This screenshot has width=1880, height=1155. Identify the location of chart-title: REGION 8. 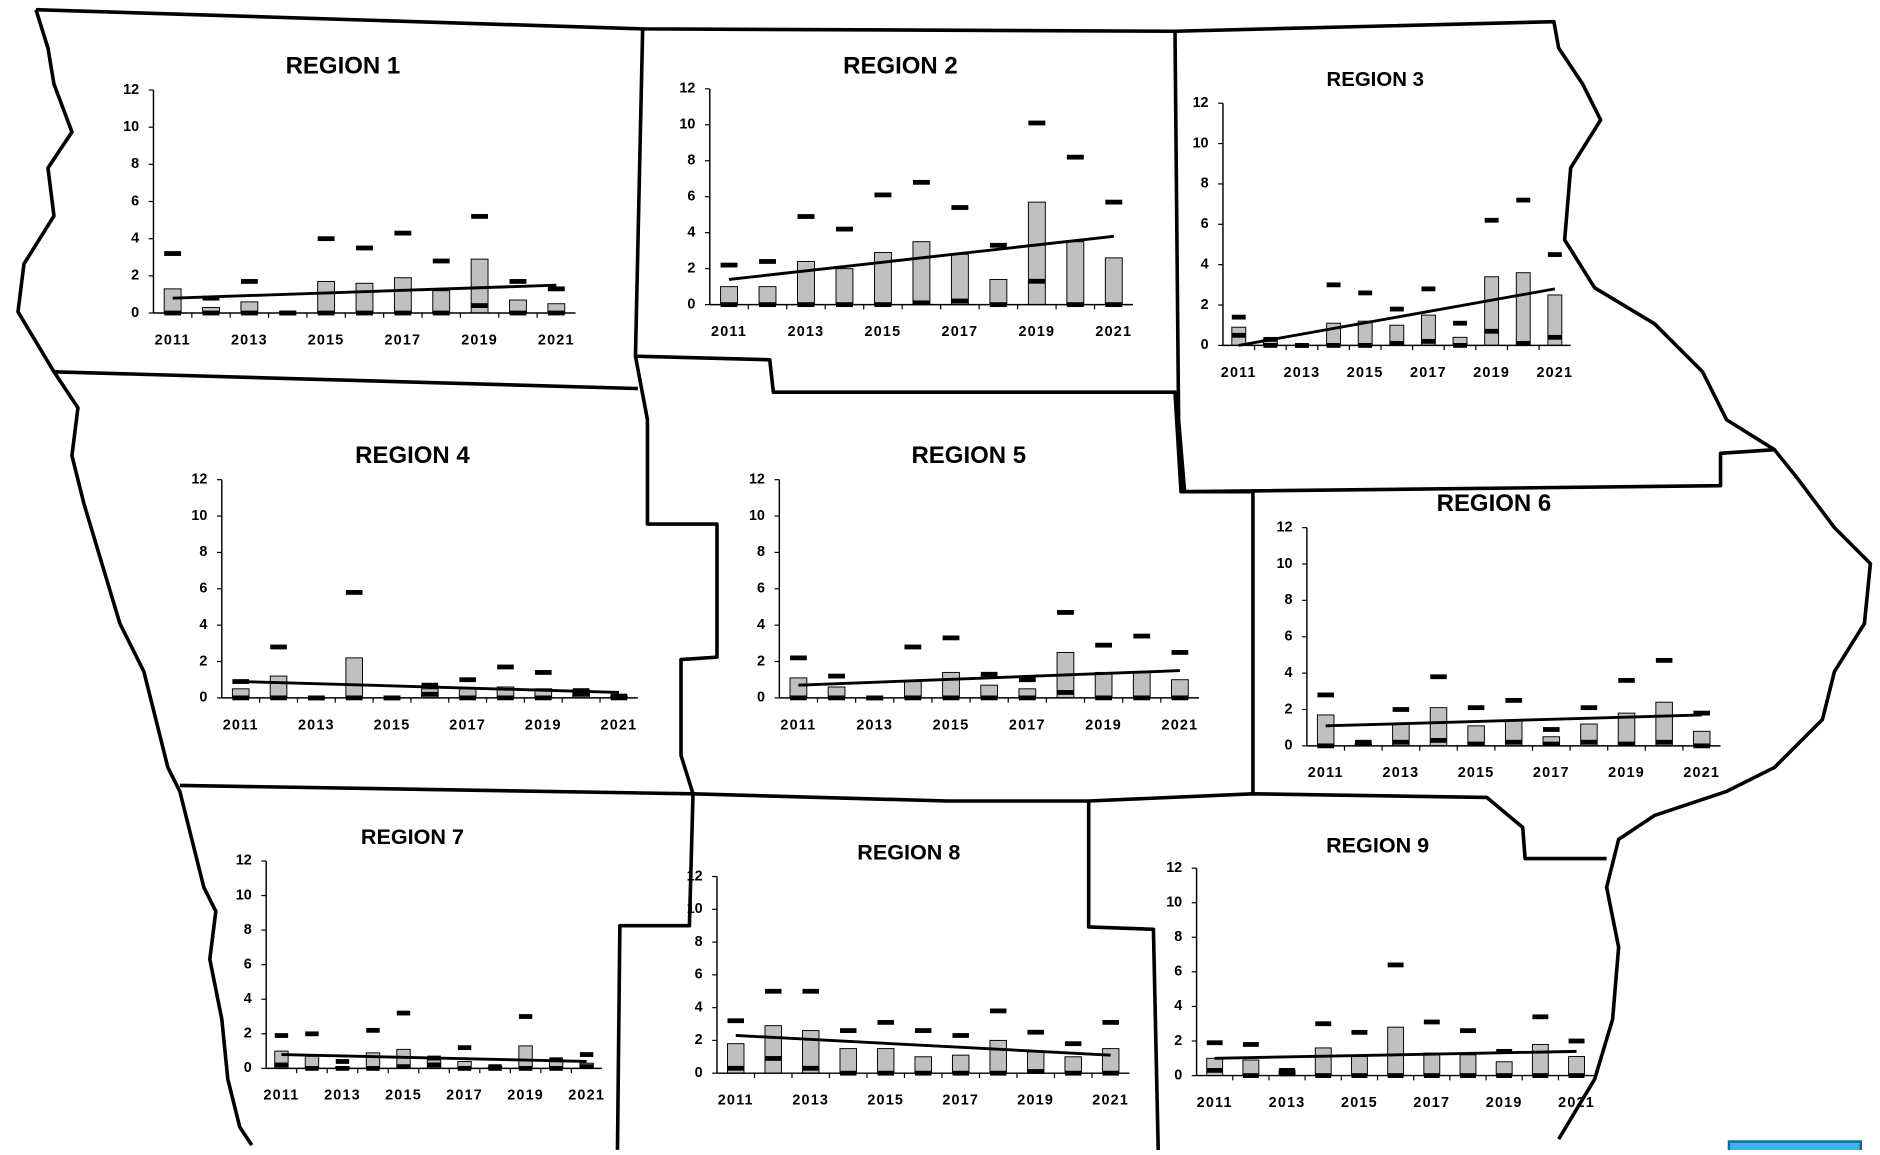
(908, 851).